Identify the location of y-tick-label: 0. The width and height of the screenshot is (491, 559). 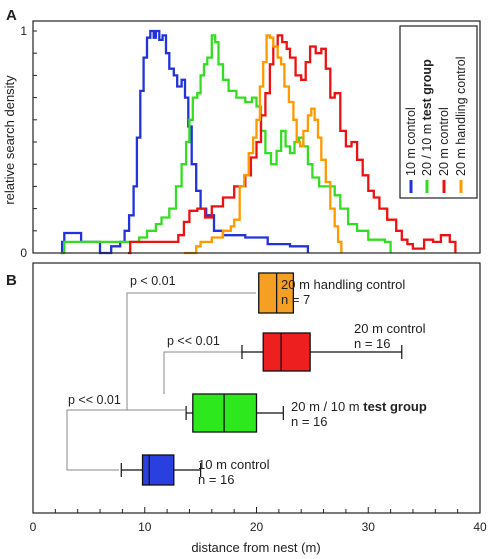
(23, 253).